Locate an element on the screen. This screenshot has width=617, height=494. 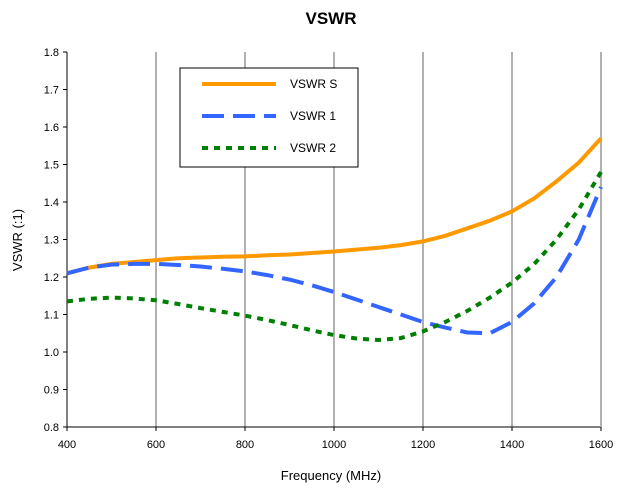
y-tick-label: 1.8 is located at coordinates (51, 53).